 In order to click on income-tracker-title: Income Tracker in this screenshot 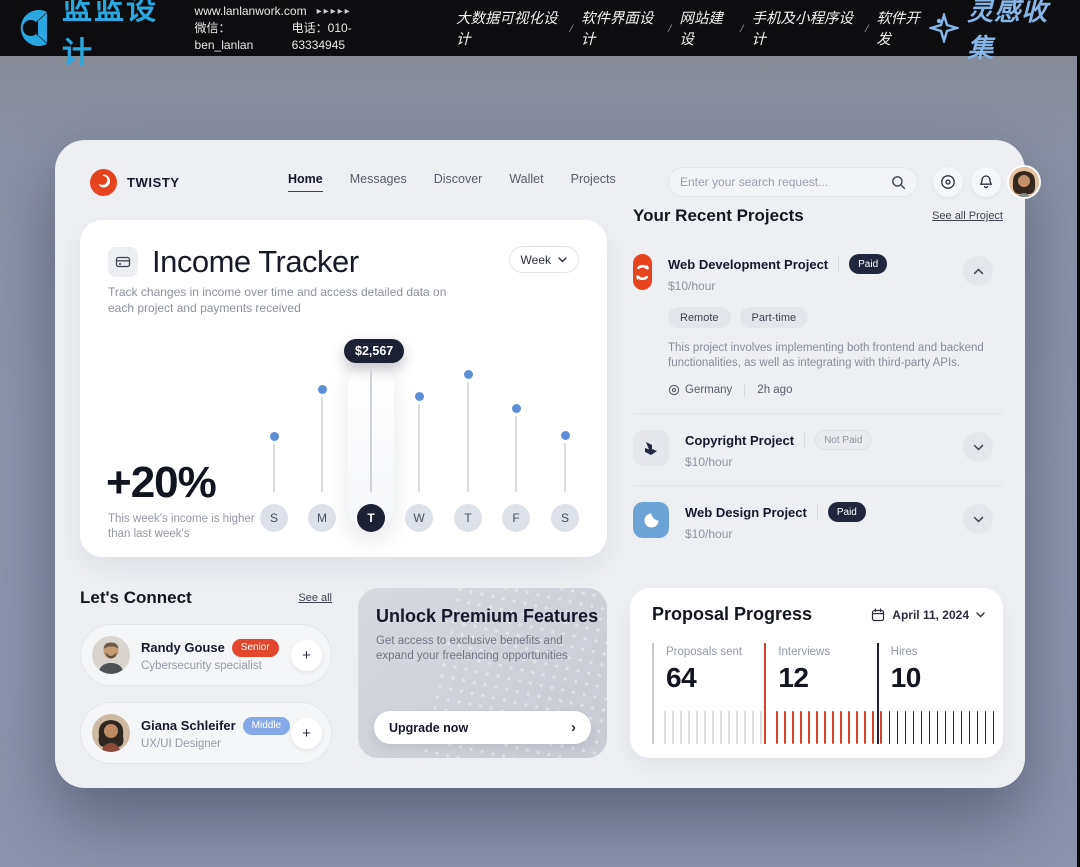, I will do `click(255, 261)`.